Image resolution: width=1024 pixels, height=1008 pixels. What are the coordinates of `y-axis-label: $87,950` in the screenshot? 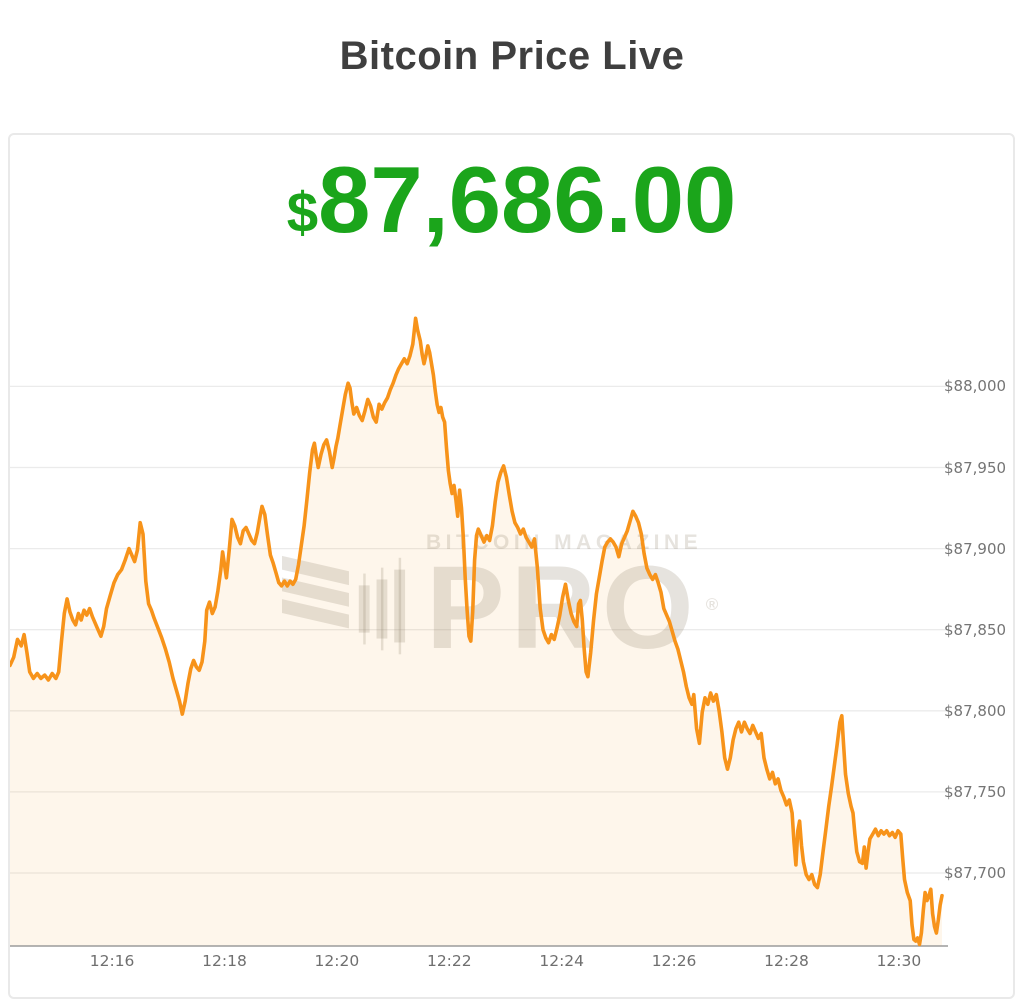 It's located at (975, 467).